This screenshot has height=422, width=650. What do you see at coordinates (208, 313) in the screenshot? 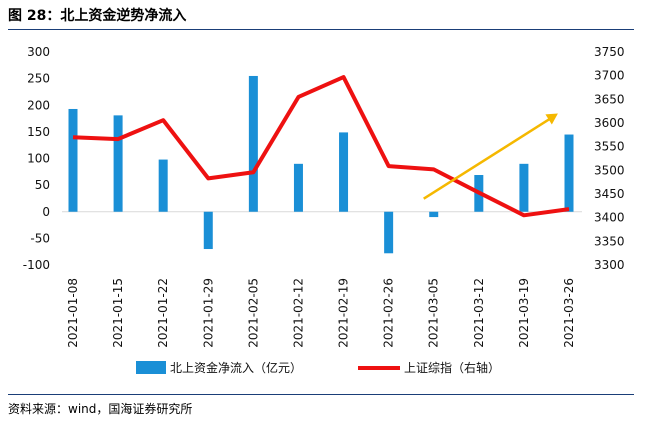
I see `x-tick-label: 2021-01-29` at bounding box center [208, 313].